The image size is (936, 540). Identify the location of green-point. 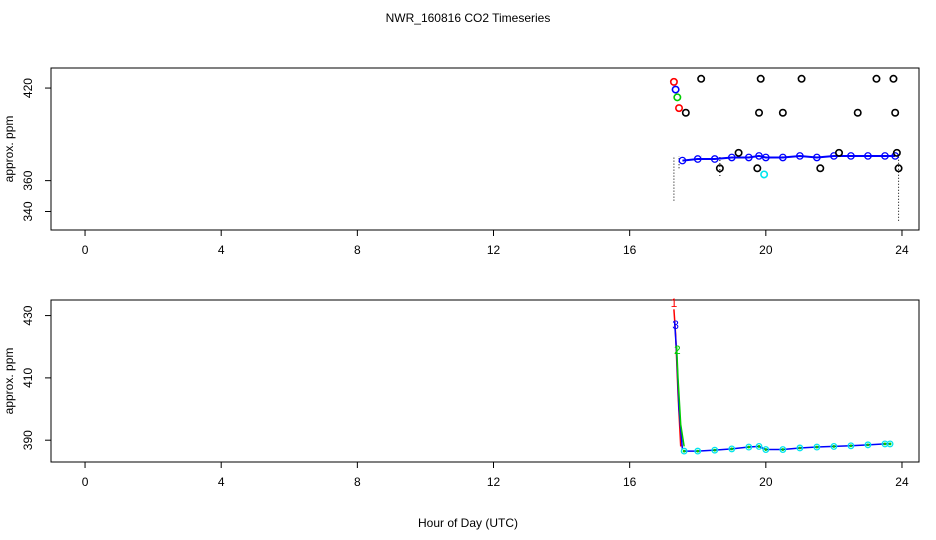
(677, 97).